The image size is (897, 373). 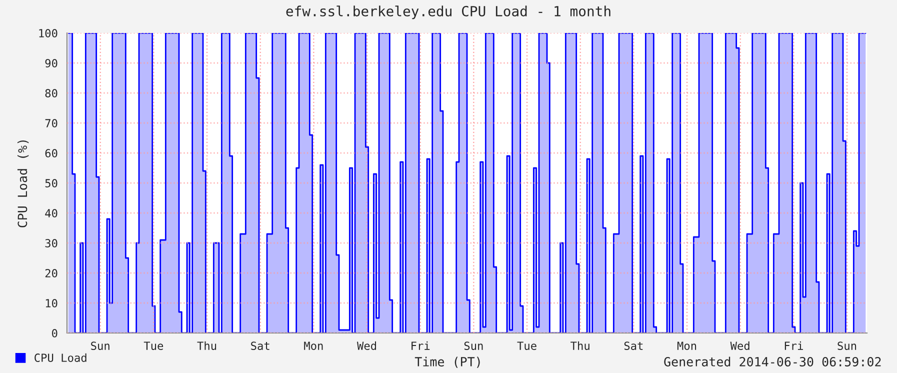 What do you see at coordinates (51, 243) in the screenshot?
I see `y-tick-label: 30` at bounding box center [51, 243].